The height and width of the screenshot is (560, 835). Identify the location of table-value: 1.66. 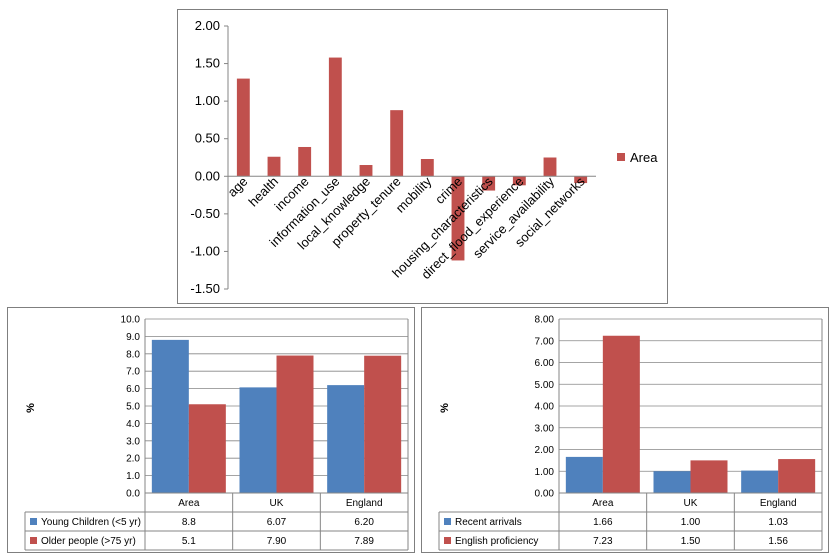
(603, 522).